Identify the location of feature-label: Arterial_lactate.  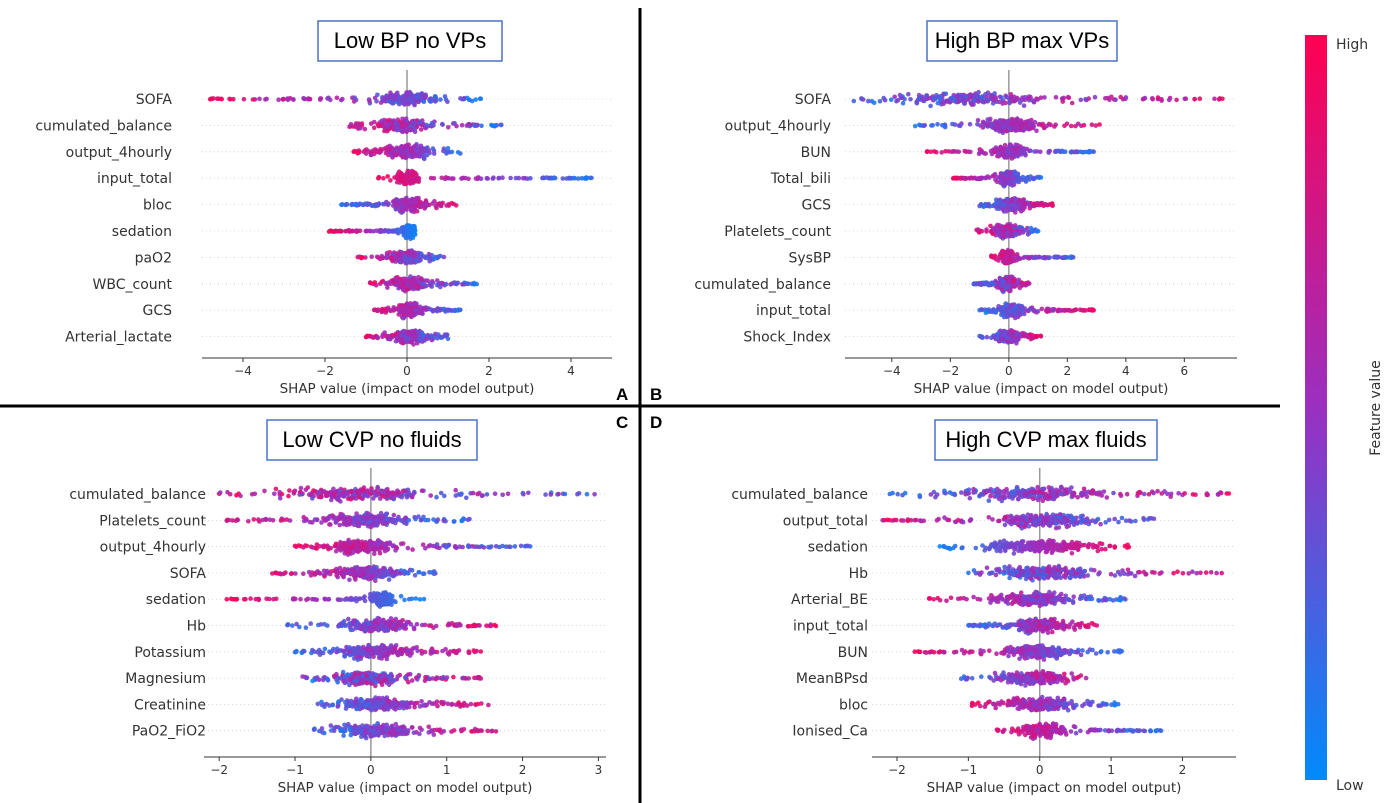
(118, 338).